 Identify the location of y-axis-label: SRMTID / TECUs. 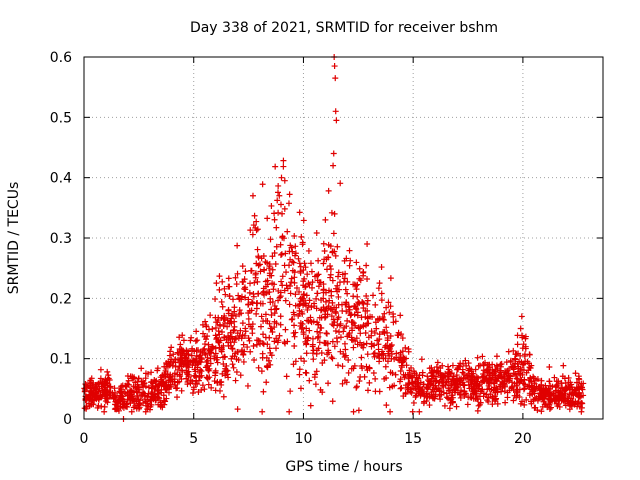
(14, 238).